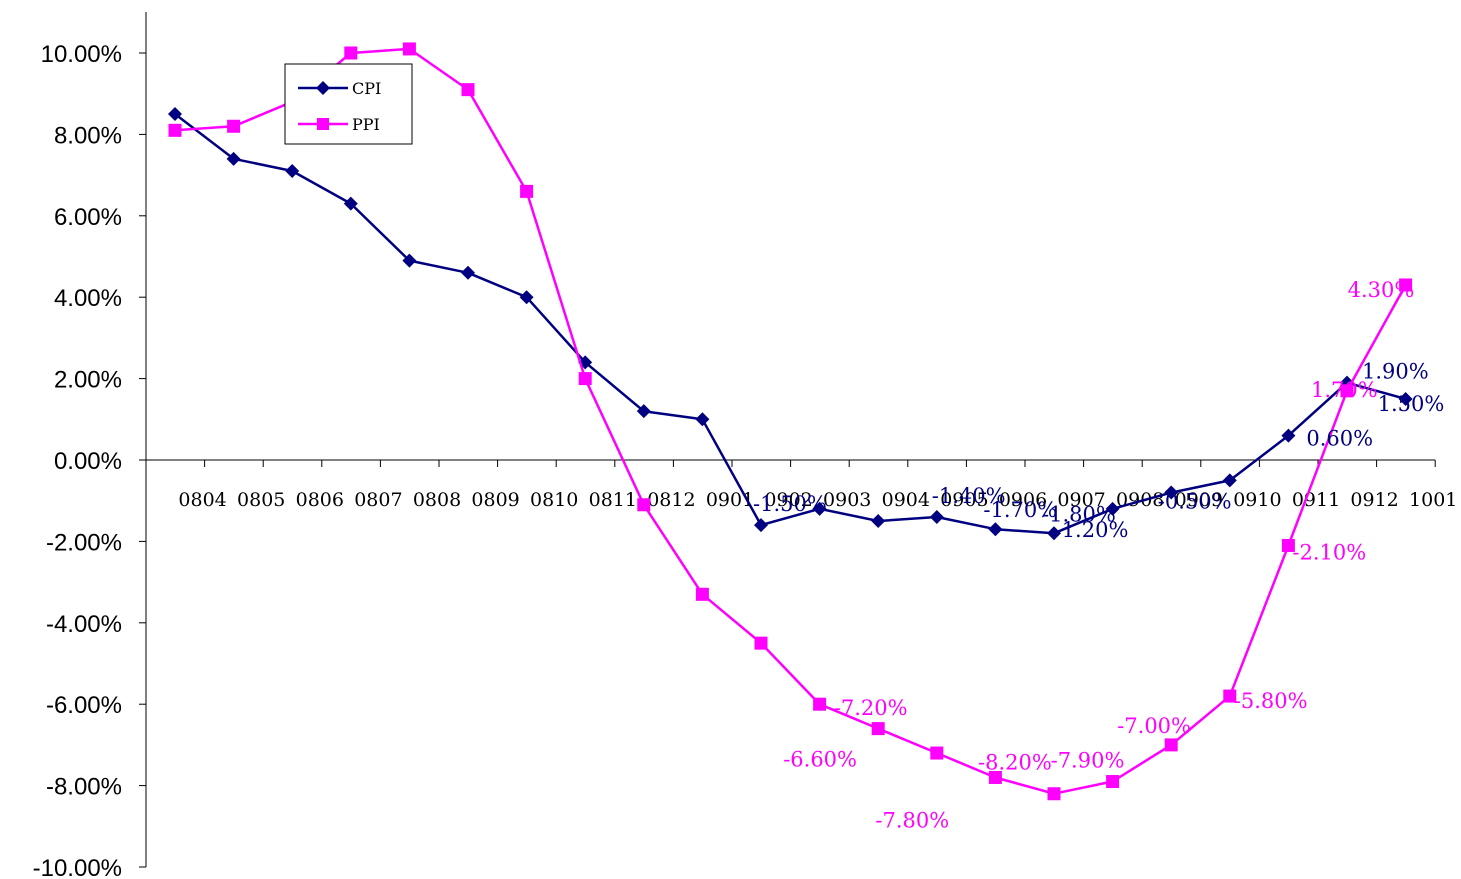  I want to click on y-tick-label: -6.00%, so click(84, 705).